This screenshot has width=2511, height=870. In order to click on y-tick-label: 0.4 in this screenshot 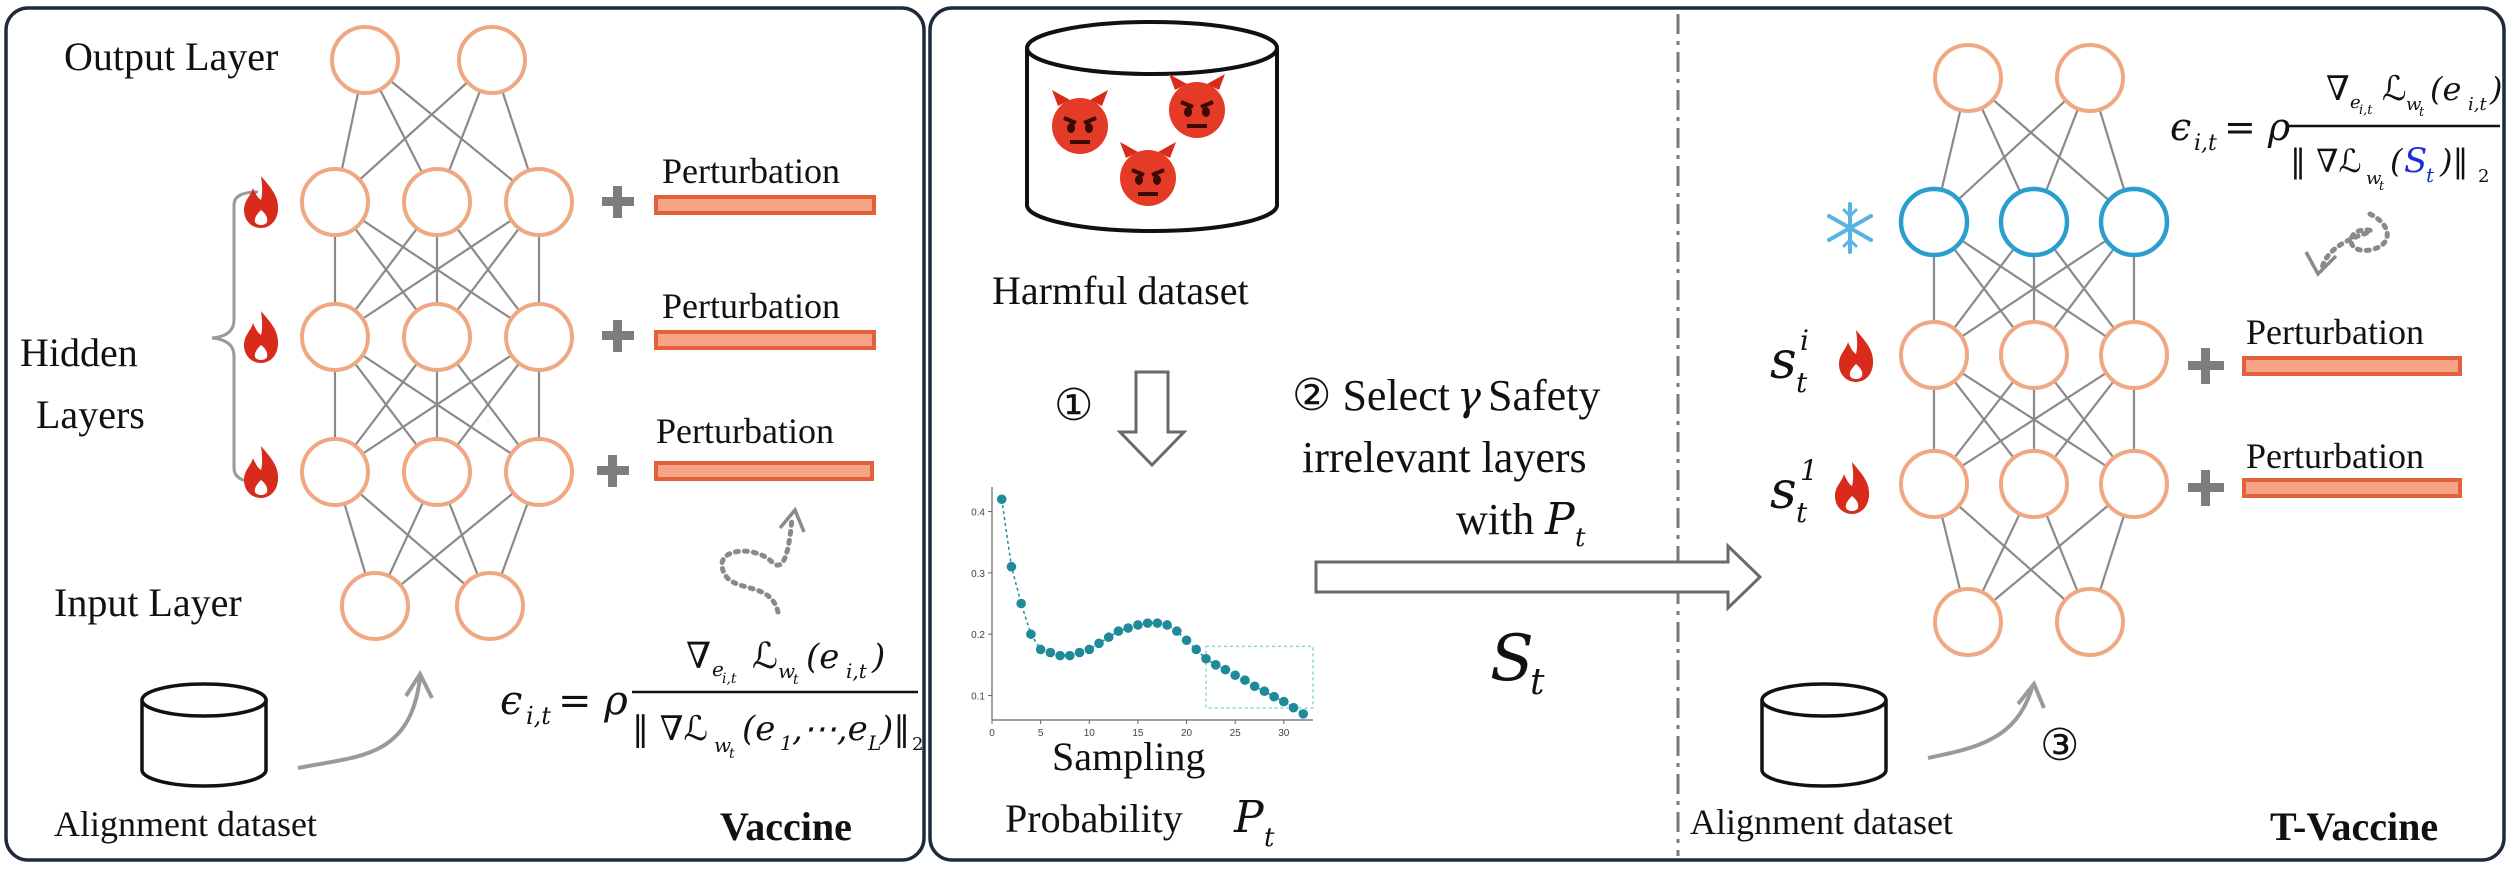, I will do `click(978, 513)`.